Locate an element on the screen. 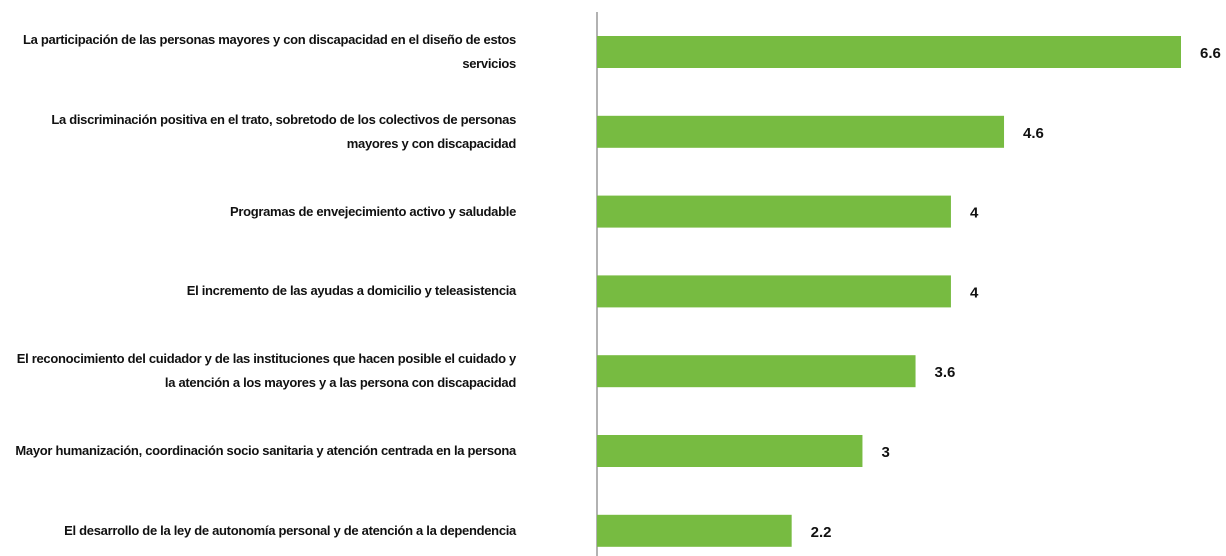  value-label: 3 is located at coordinates (885, 452).